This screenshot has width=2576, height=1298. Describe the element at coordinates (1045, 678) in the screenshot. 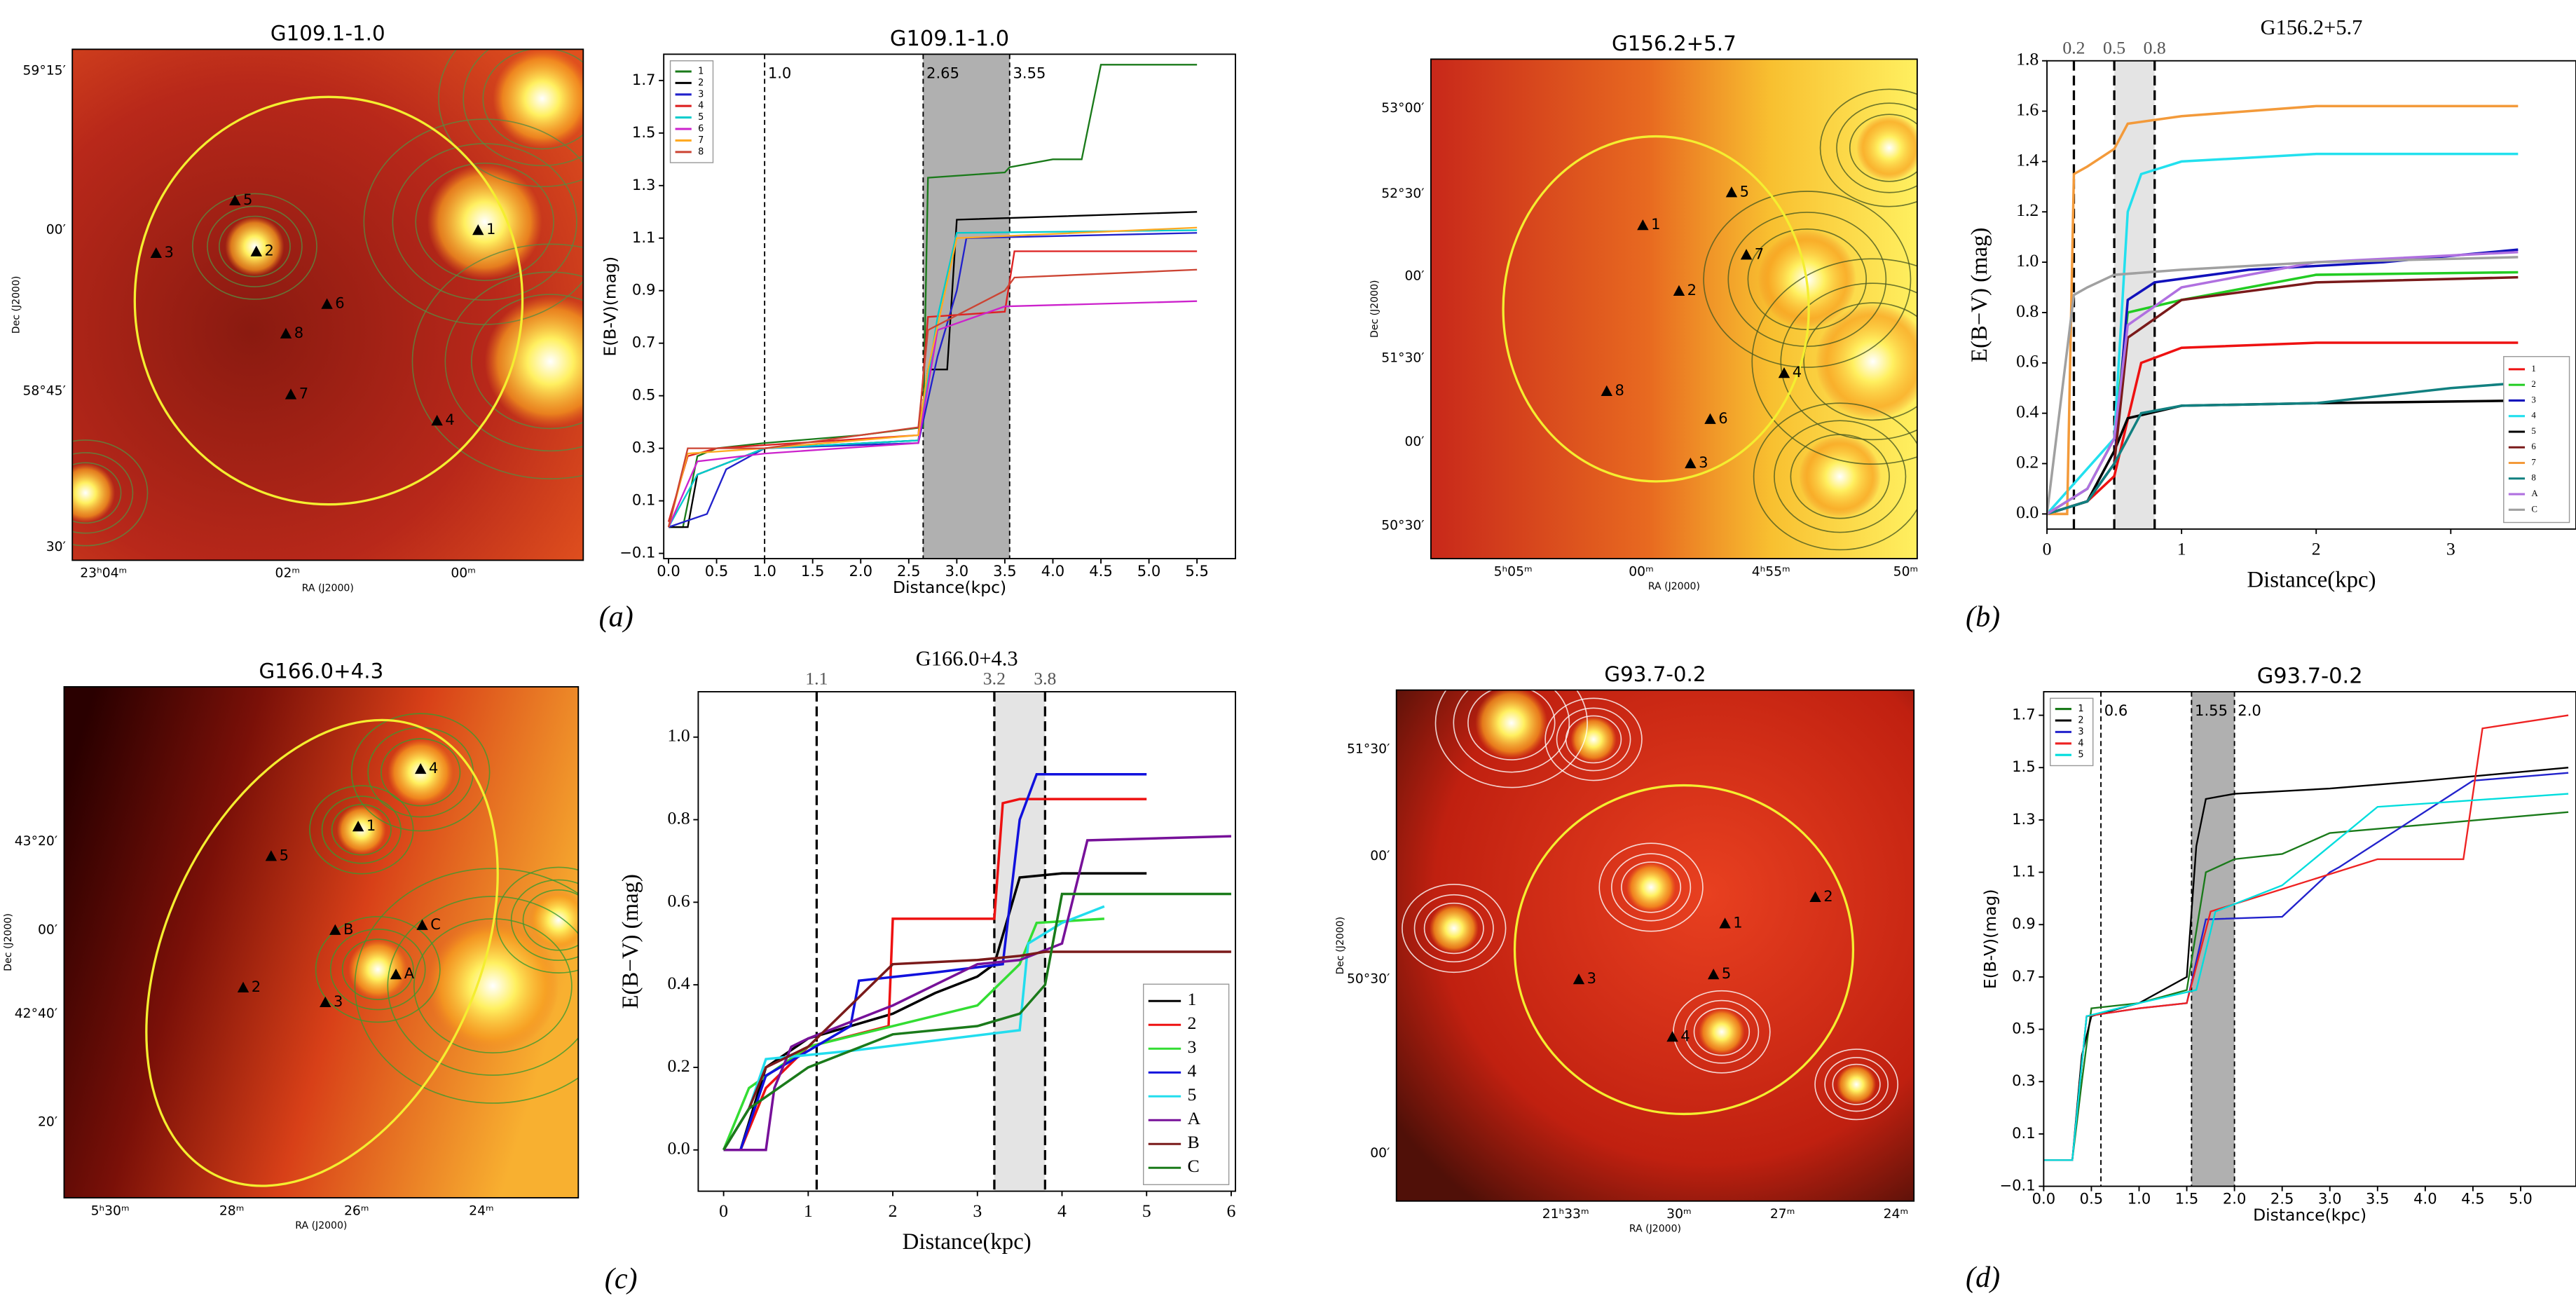

I see `vline-label: 3.8` at that location.